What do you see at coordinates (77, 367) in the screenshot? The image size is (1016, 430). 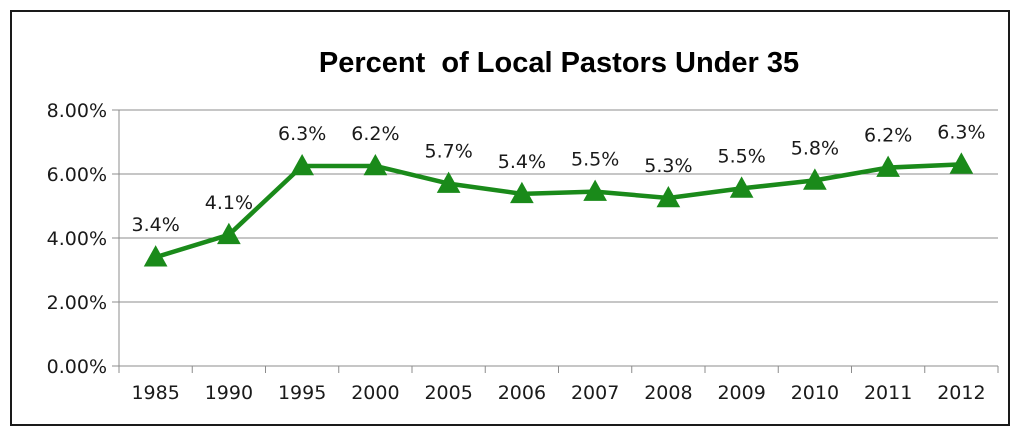 I see `y-tick-label: 0.00%` at bounding box center [77, 367].